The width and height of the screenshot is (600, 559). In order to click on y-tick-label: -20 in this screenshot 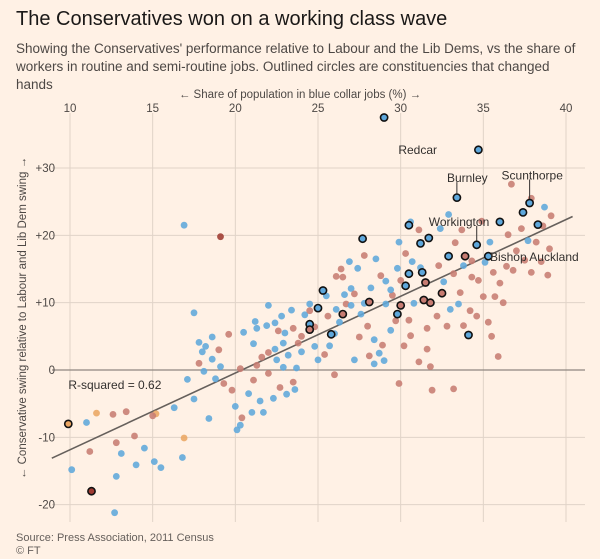, I will do `click(46, 506)`.